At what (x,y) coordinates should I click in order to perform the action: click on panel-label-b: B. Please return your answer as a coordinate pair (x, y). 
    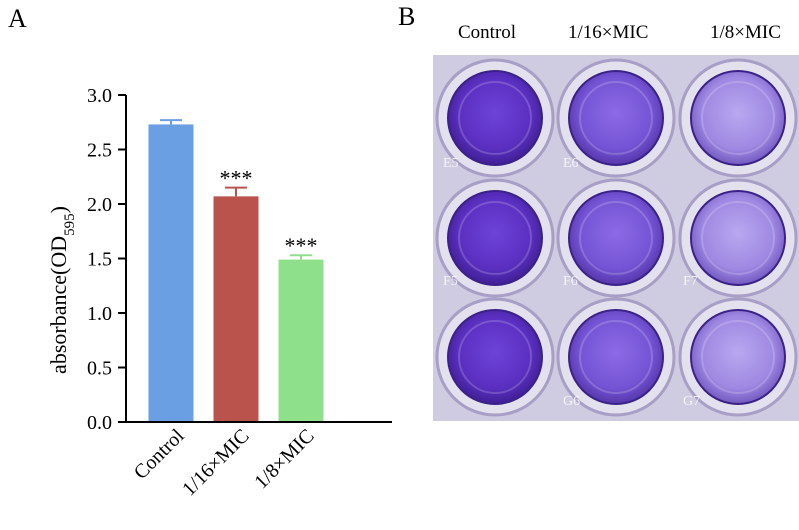
    Looking at the image, I should click on (407, 16).